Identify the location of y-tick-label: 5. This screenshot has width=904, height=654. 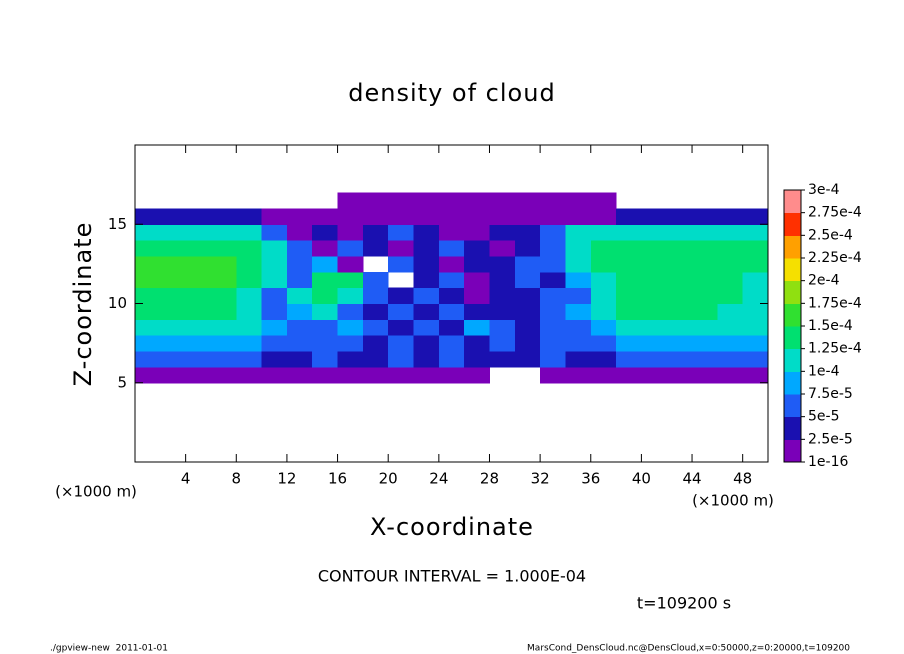
(122, 382).